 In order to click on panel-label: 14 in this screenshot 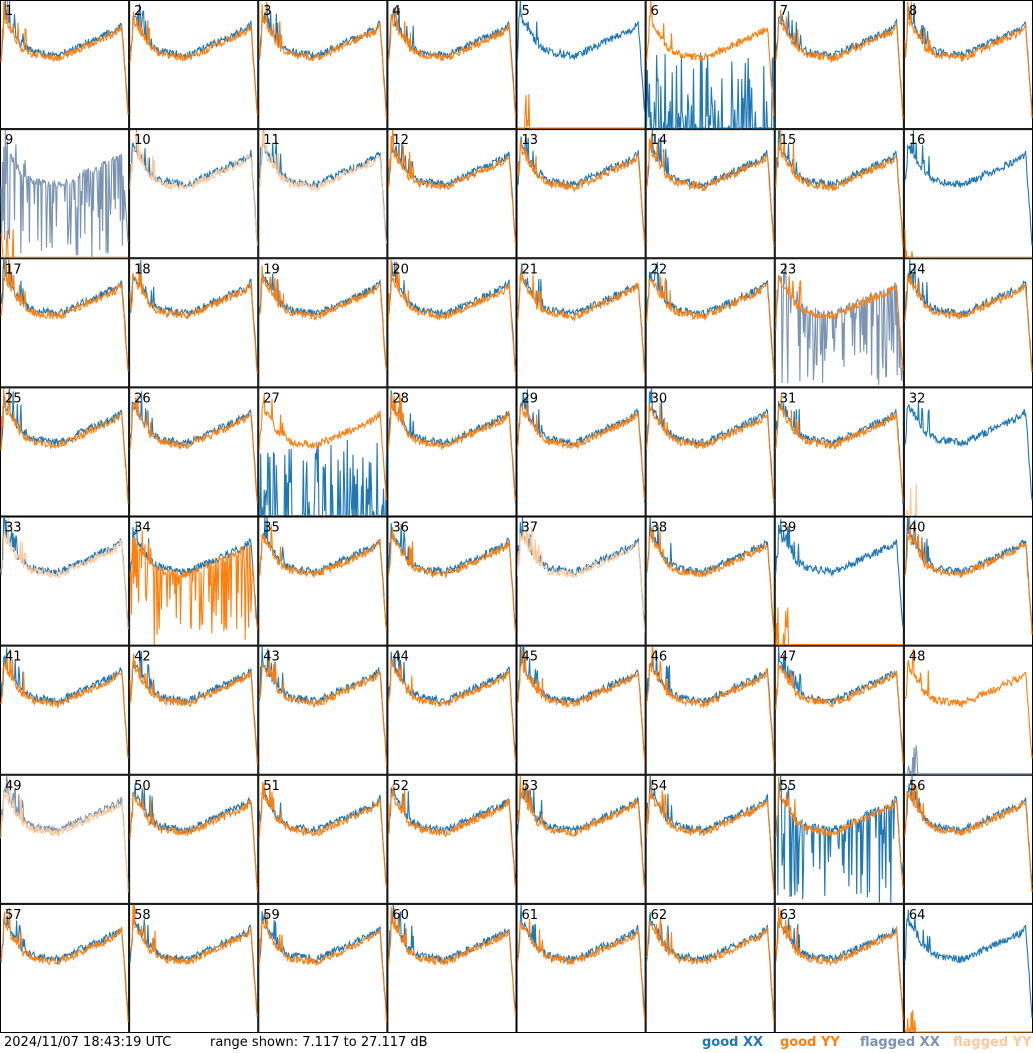, I will do `click(659, 140)`.